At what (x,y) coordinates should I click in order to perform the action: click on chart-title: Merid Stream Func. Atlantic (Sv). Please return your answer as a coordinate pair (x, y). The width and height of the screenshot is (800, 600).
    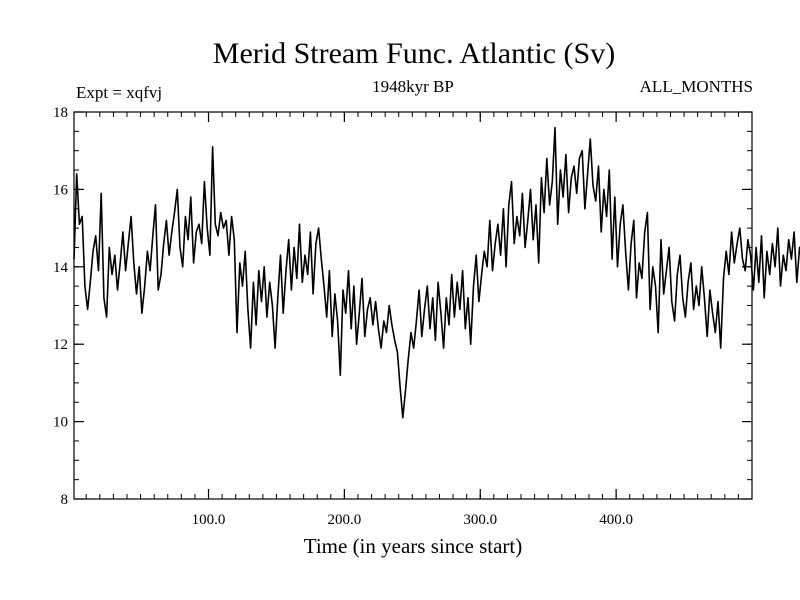
    Looking at the image, I should click on (414, 53).